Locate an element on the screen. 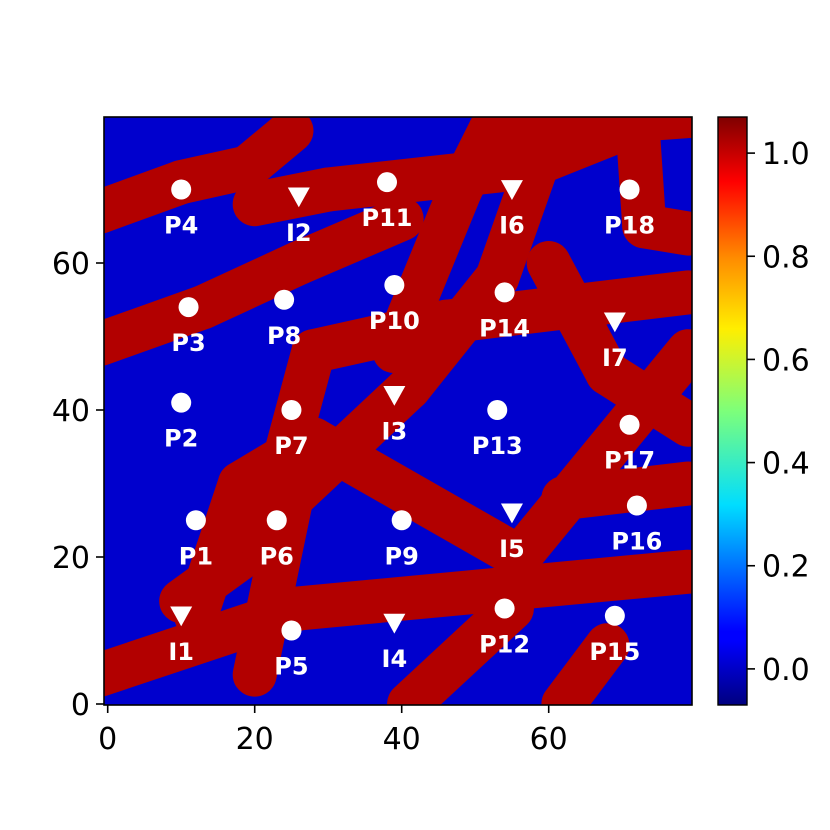  y-tick-label: 20 is located at coordinates (71, 558).